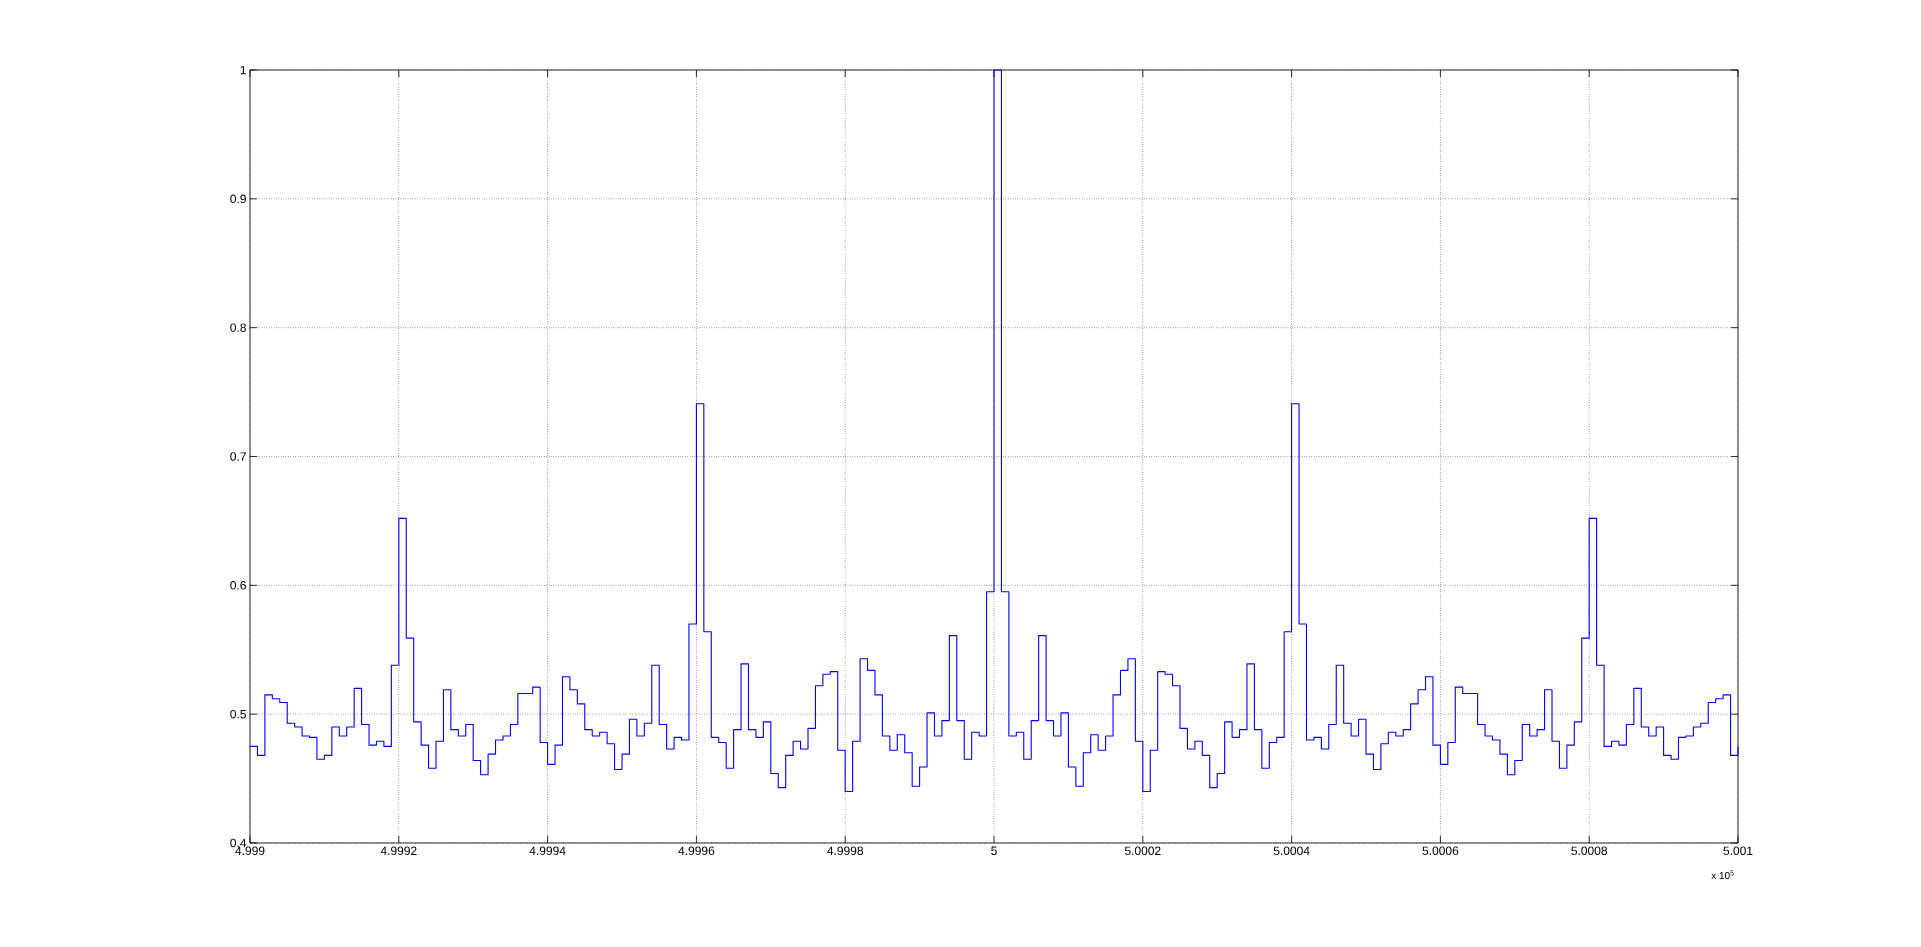  I want to click on x-tick-label: 5.001, so click(1738, 851).